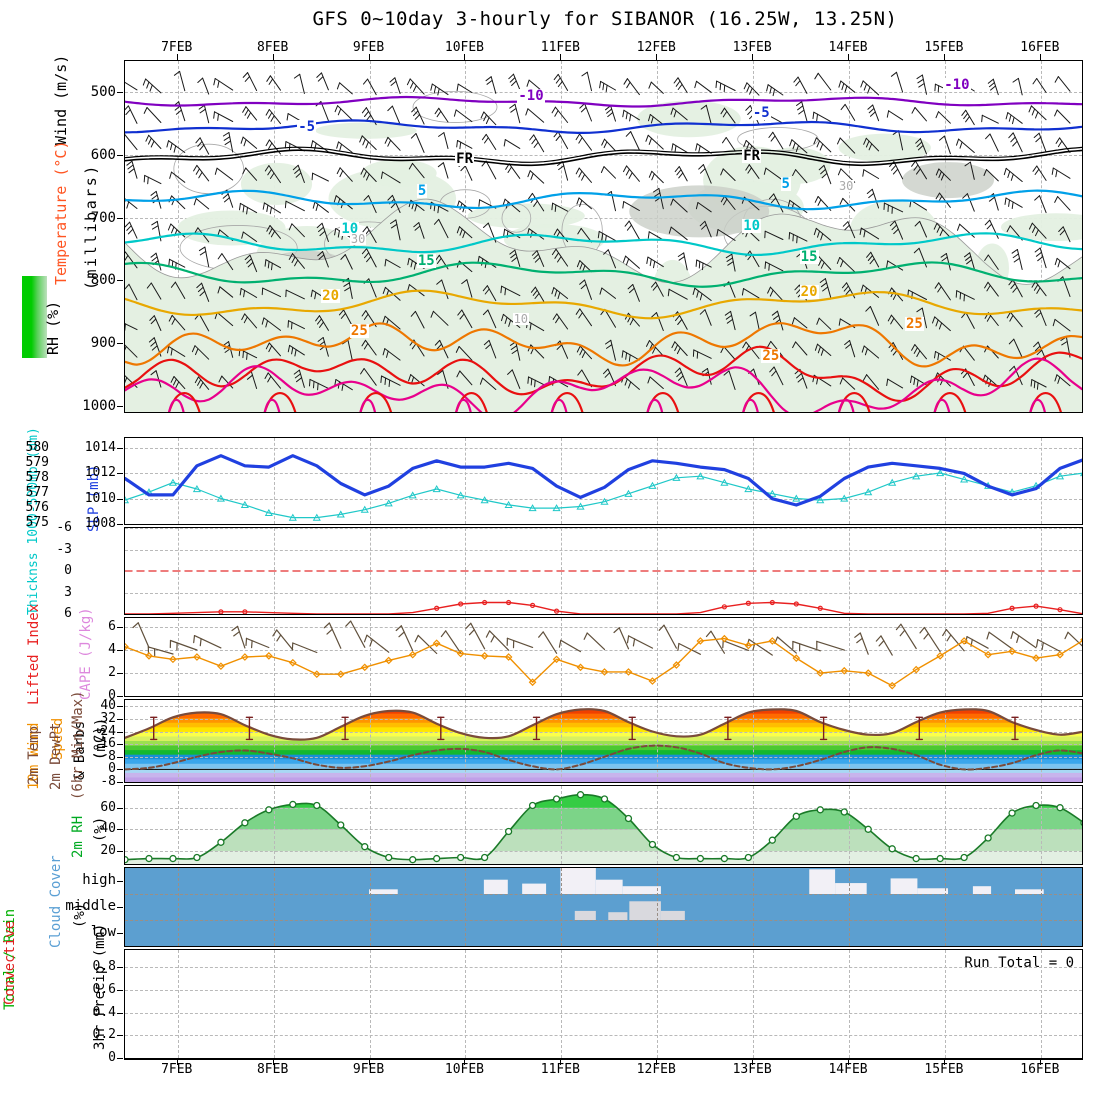 This screenshot has height=1100, width=1100. What do you see at coordinates (78, 745) in the screenshot?
I see `axis-label-minmax: (6hr Min/Max)` at bounding box center [78, 745].